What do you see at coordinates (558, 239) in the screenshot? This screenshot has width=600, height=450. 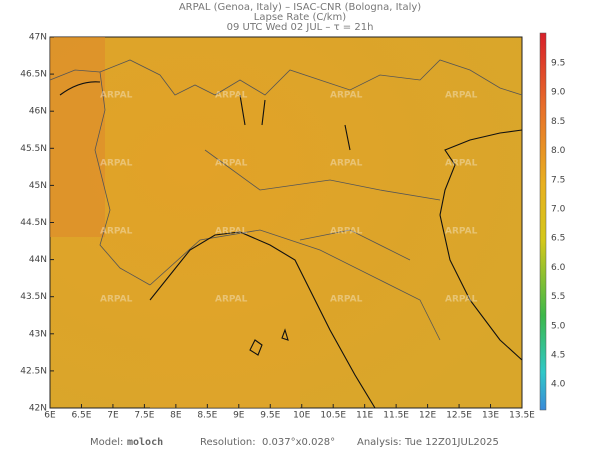 I see `colorbar-label: 6.5` at bounding box center [558, 239].